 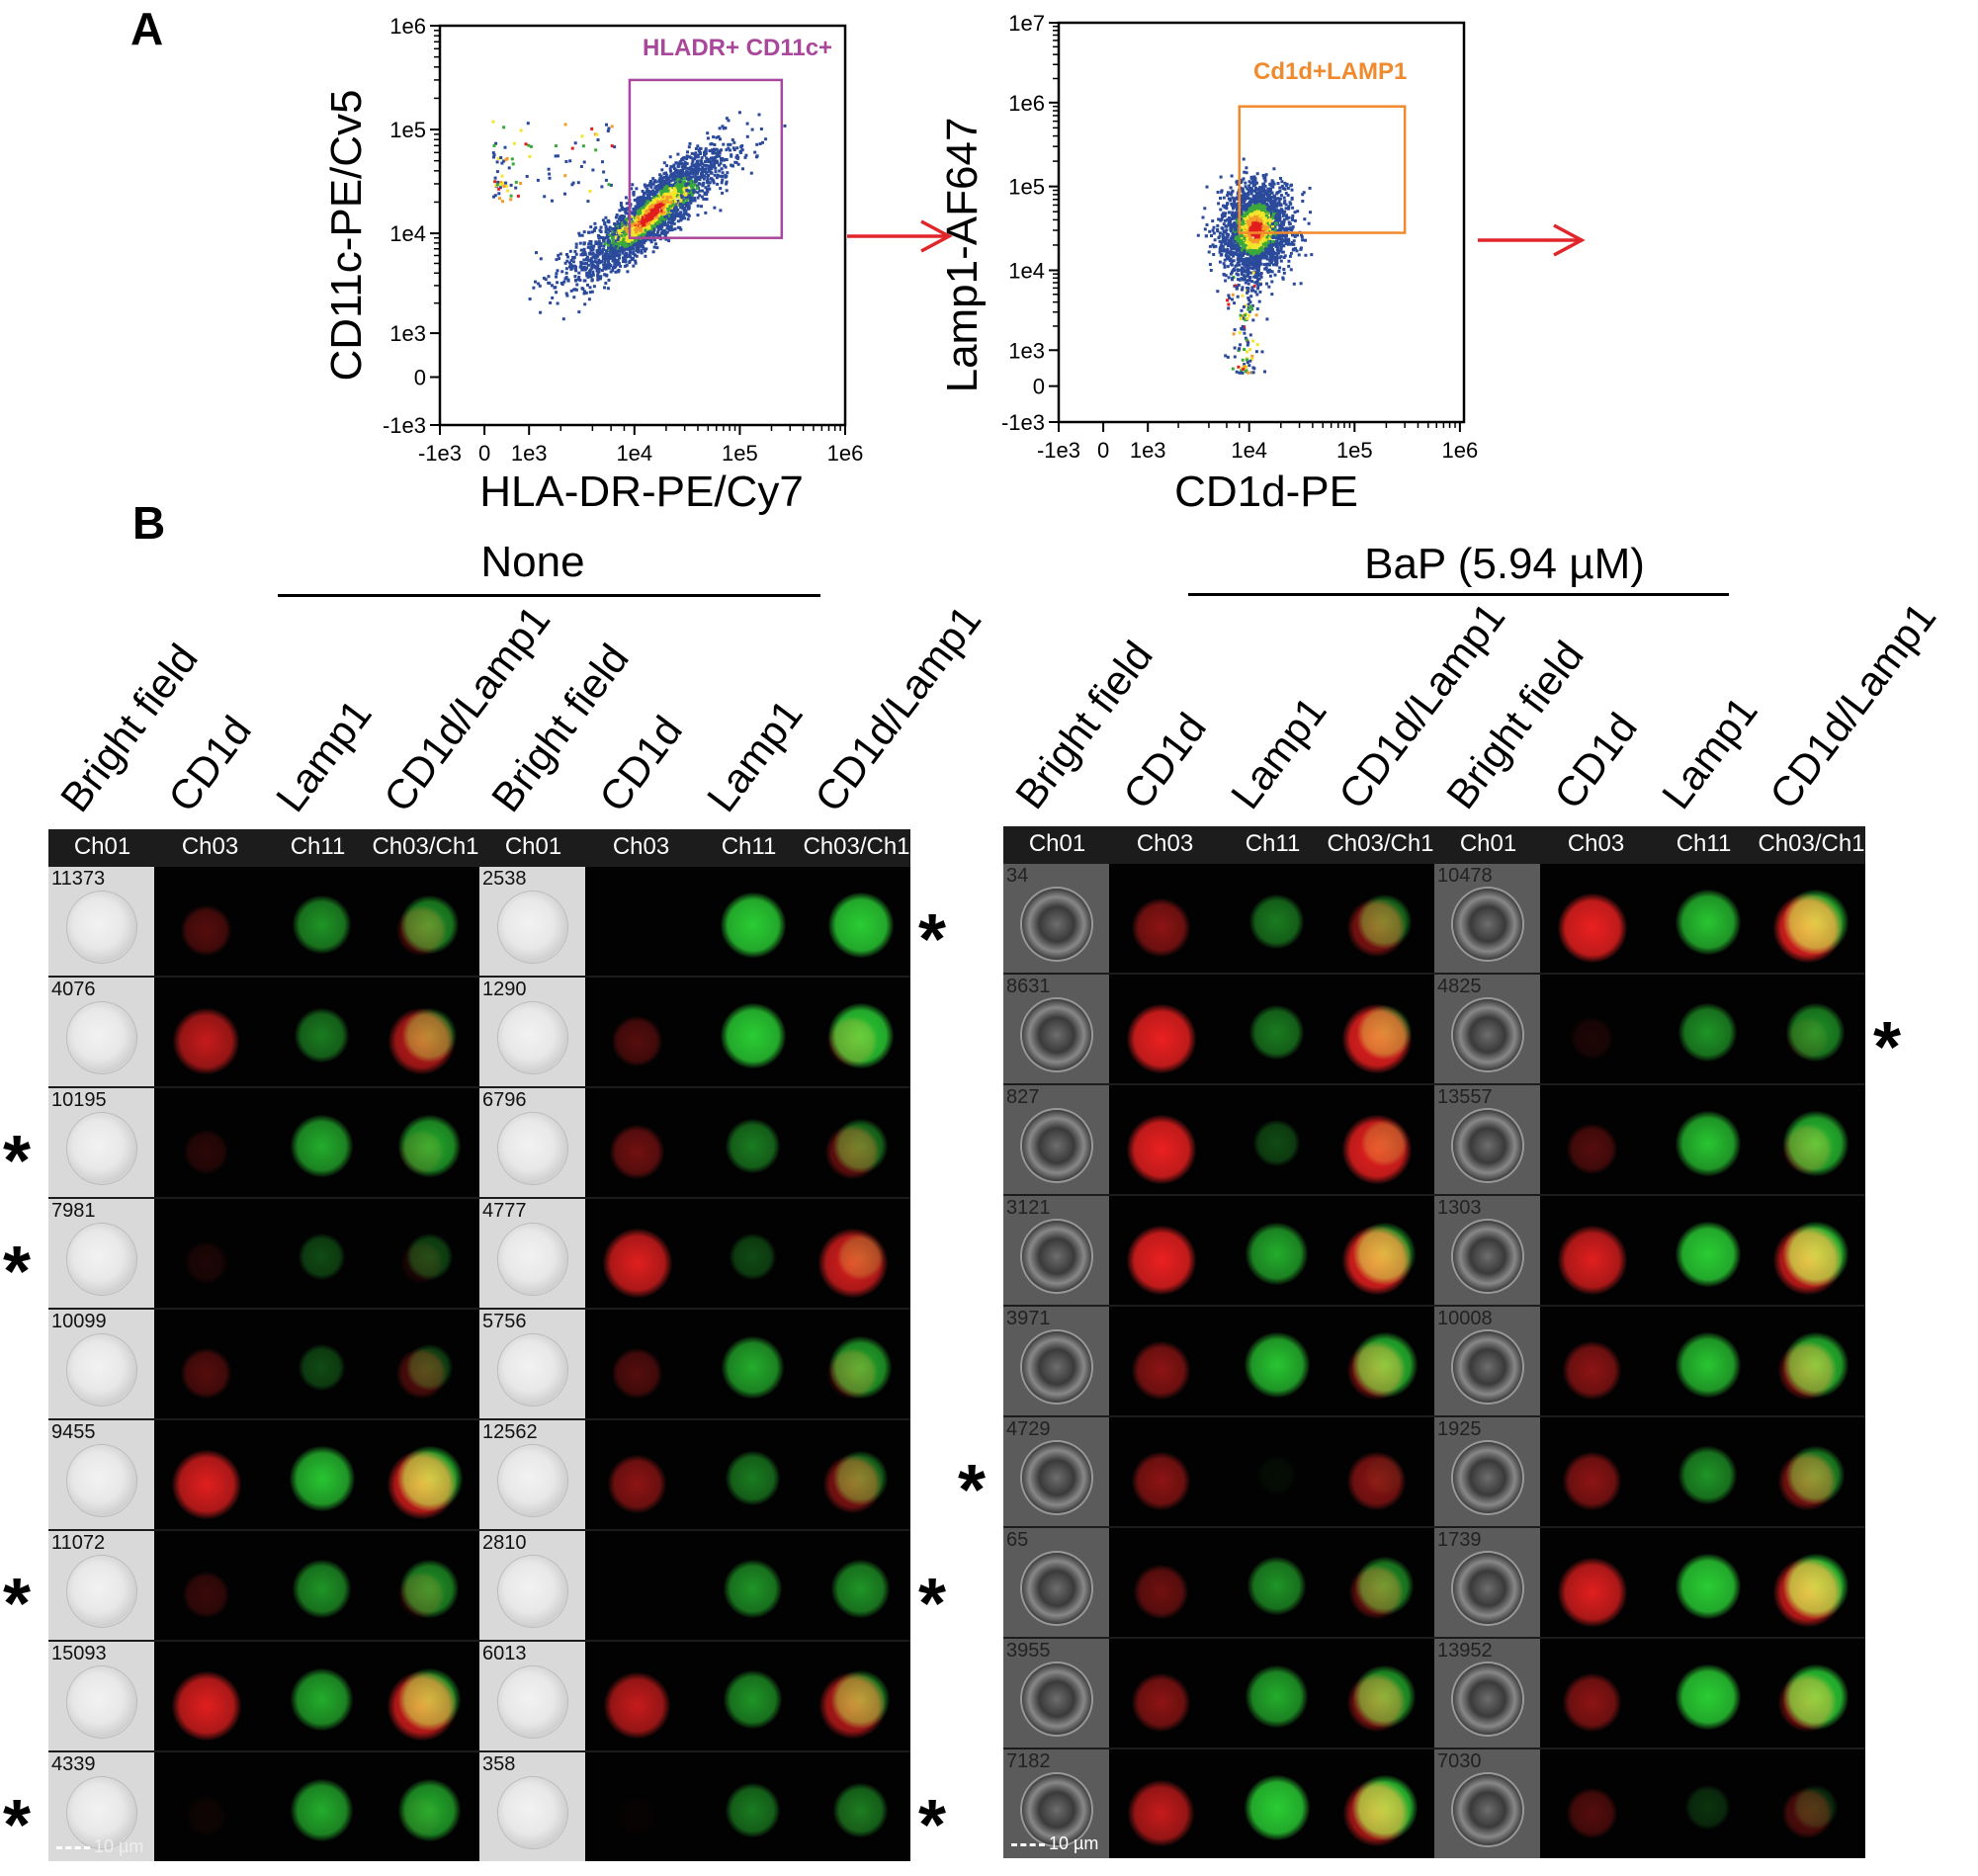 I want to click on brightfield-image: 2538, so click(x=532, y=922).